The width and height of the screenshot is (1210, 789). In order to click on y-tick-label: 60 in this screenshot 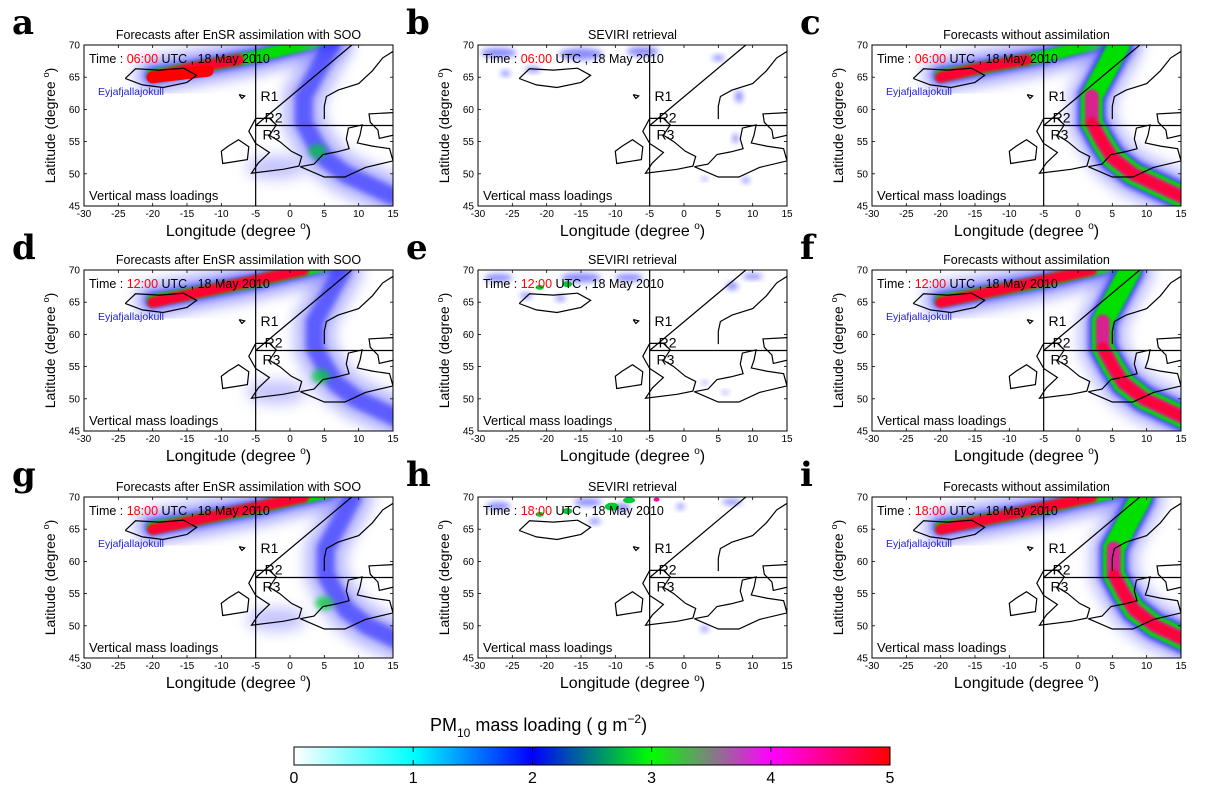, I will do `click(863, 562)`.